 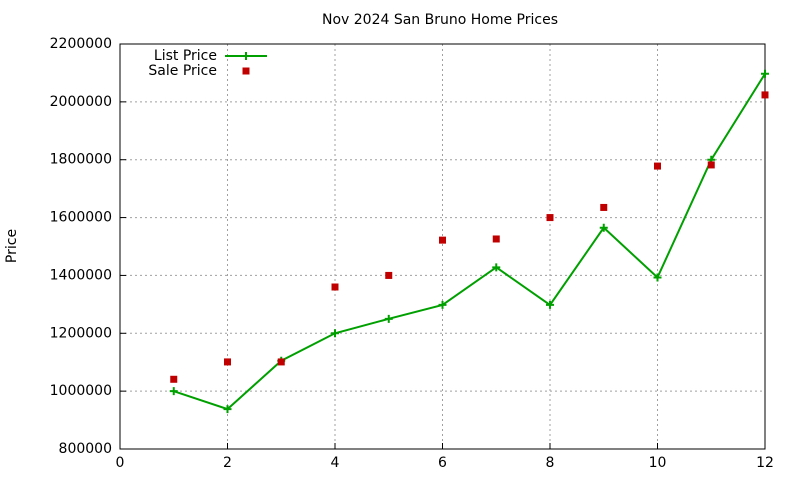 I want to click on y-tick-label: 1400000, so click(x=81, y=275).